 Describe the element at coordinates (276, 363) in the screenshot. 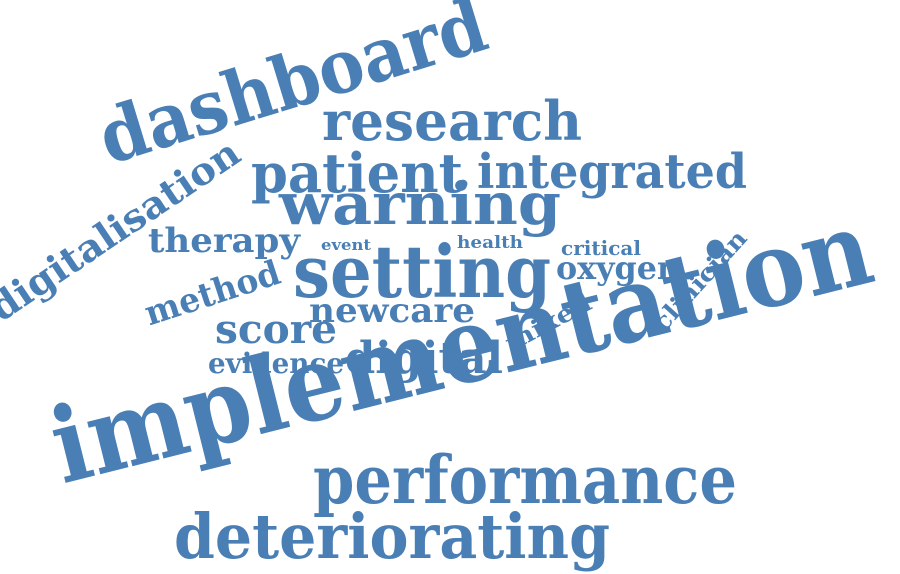

I see `word-evidence: evidence` at that location.